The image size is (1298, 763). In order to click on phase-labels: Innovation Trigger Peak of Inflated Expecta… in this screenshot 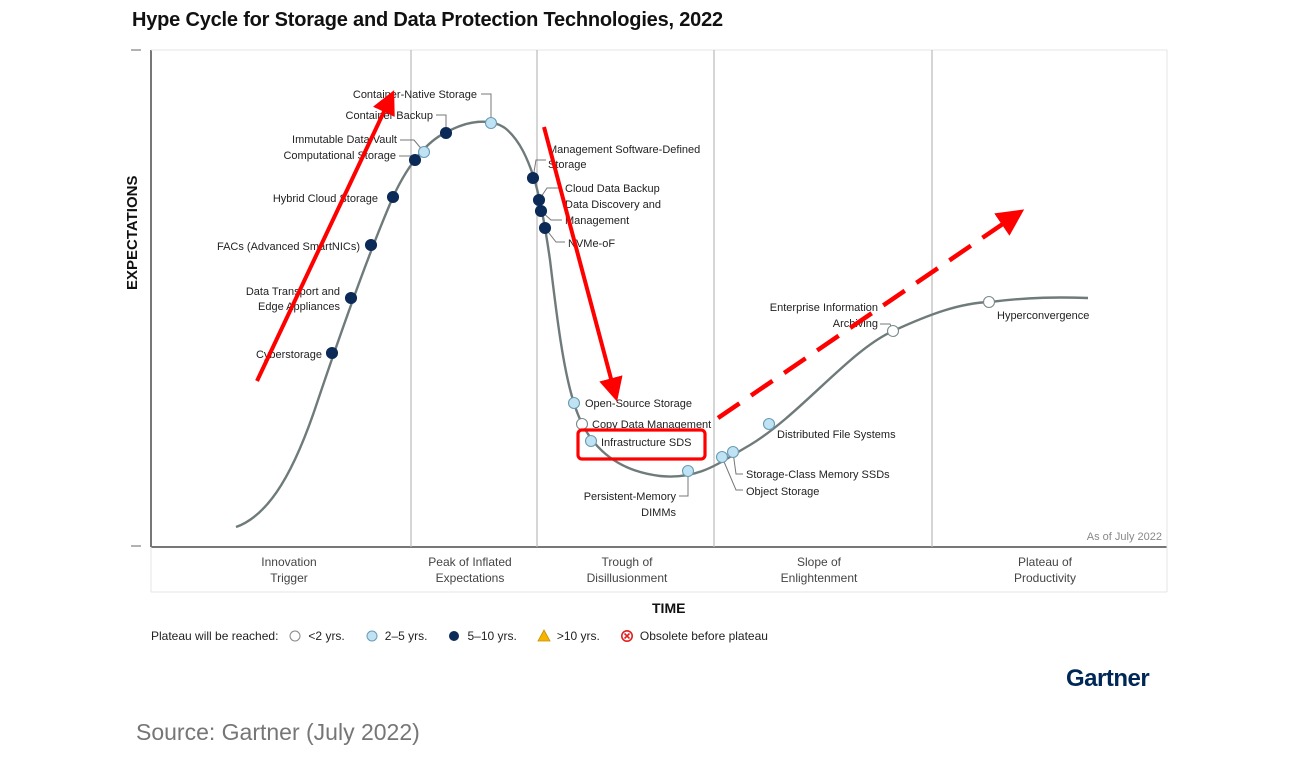, I will do `click(668, 570)`.